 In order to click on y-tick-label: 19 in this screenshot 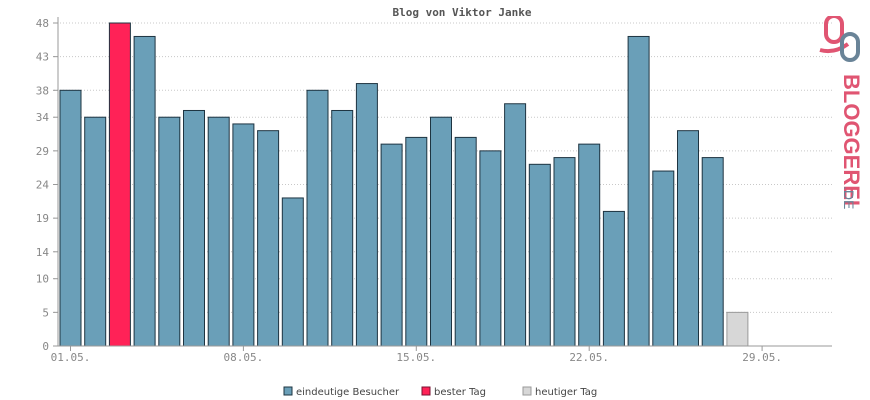, I will do `click(42, 218)`.